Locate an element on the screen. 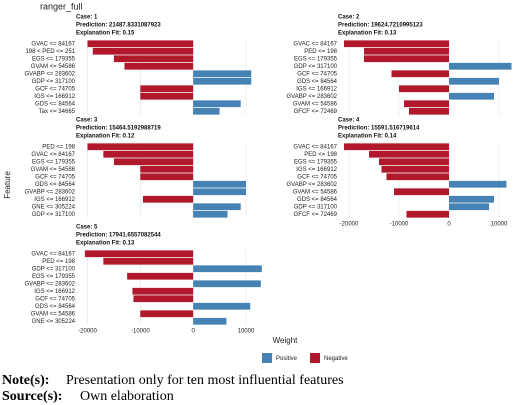  panel-prediction: Prediction: 21487.8331087923 is located at coordinates (118, 26).